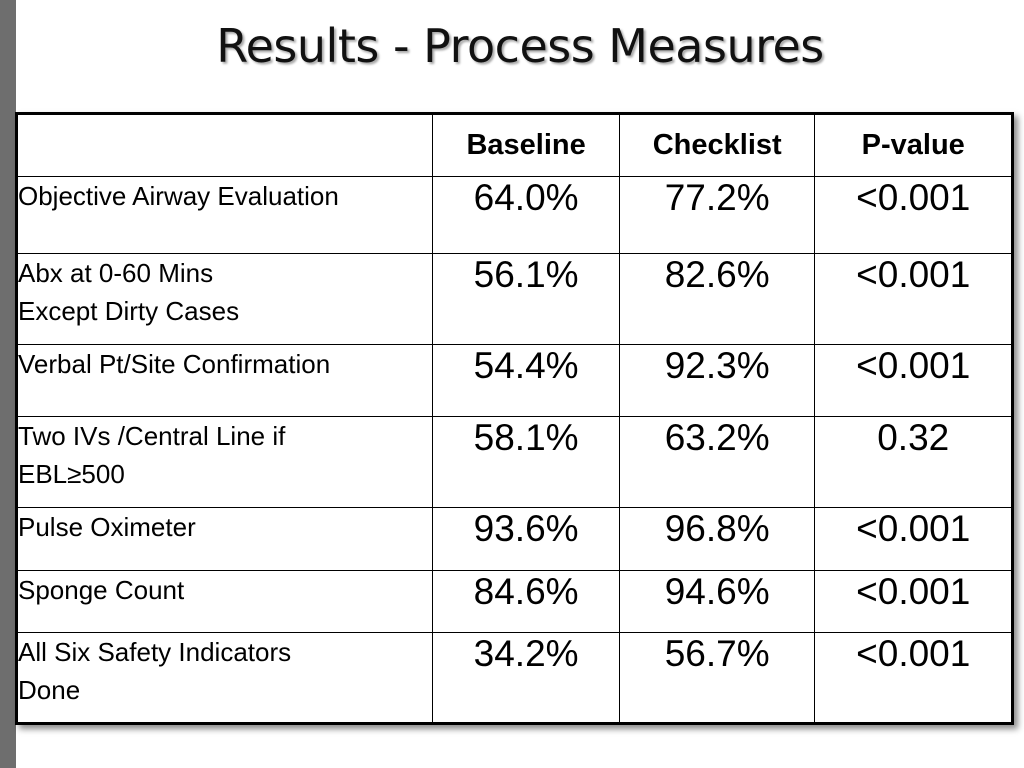 Image resolution: width=1024 pixels, height=768 pixels. I want to click on table-header-row: Baseline Checklist P-value, so click(514, 145).